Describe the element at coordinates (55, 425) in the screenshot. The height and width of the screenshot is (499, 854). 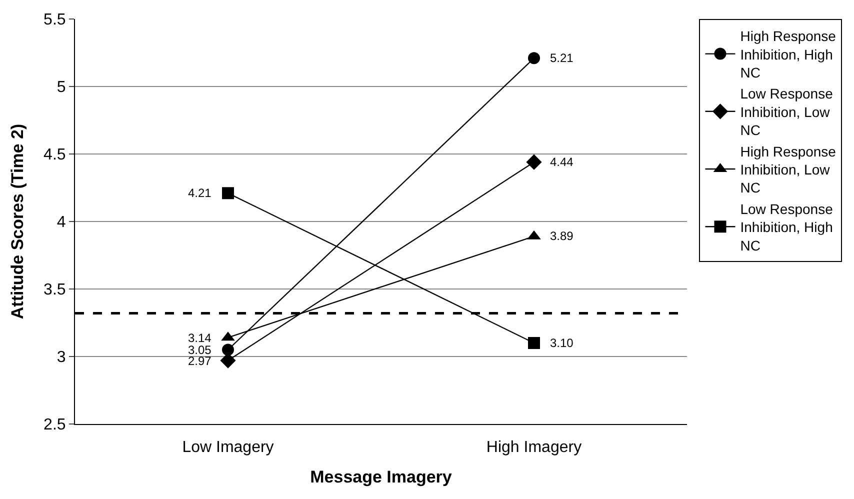
I see `y-tick-label: 2.5` at that location.